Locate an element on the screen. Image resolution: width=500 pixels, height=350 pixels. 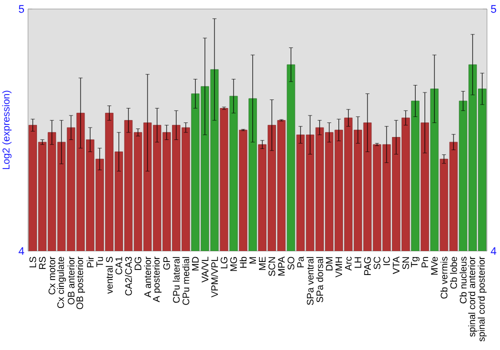
x-tick-label: IC is located at coordinates (386, 261).